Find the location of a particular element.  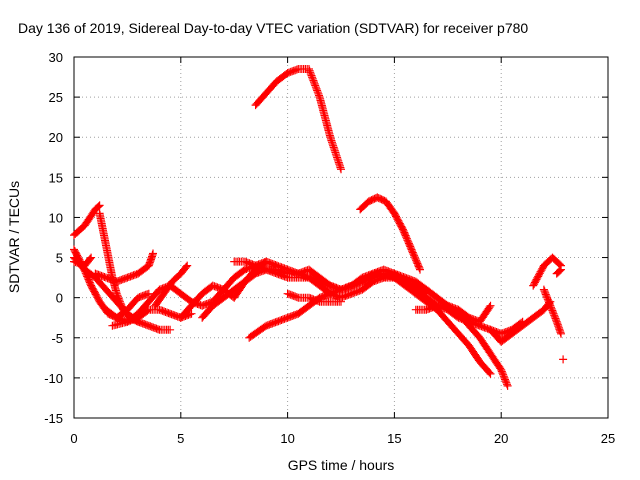

x-tick-label: 0 is located at coordinates (73, 438).